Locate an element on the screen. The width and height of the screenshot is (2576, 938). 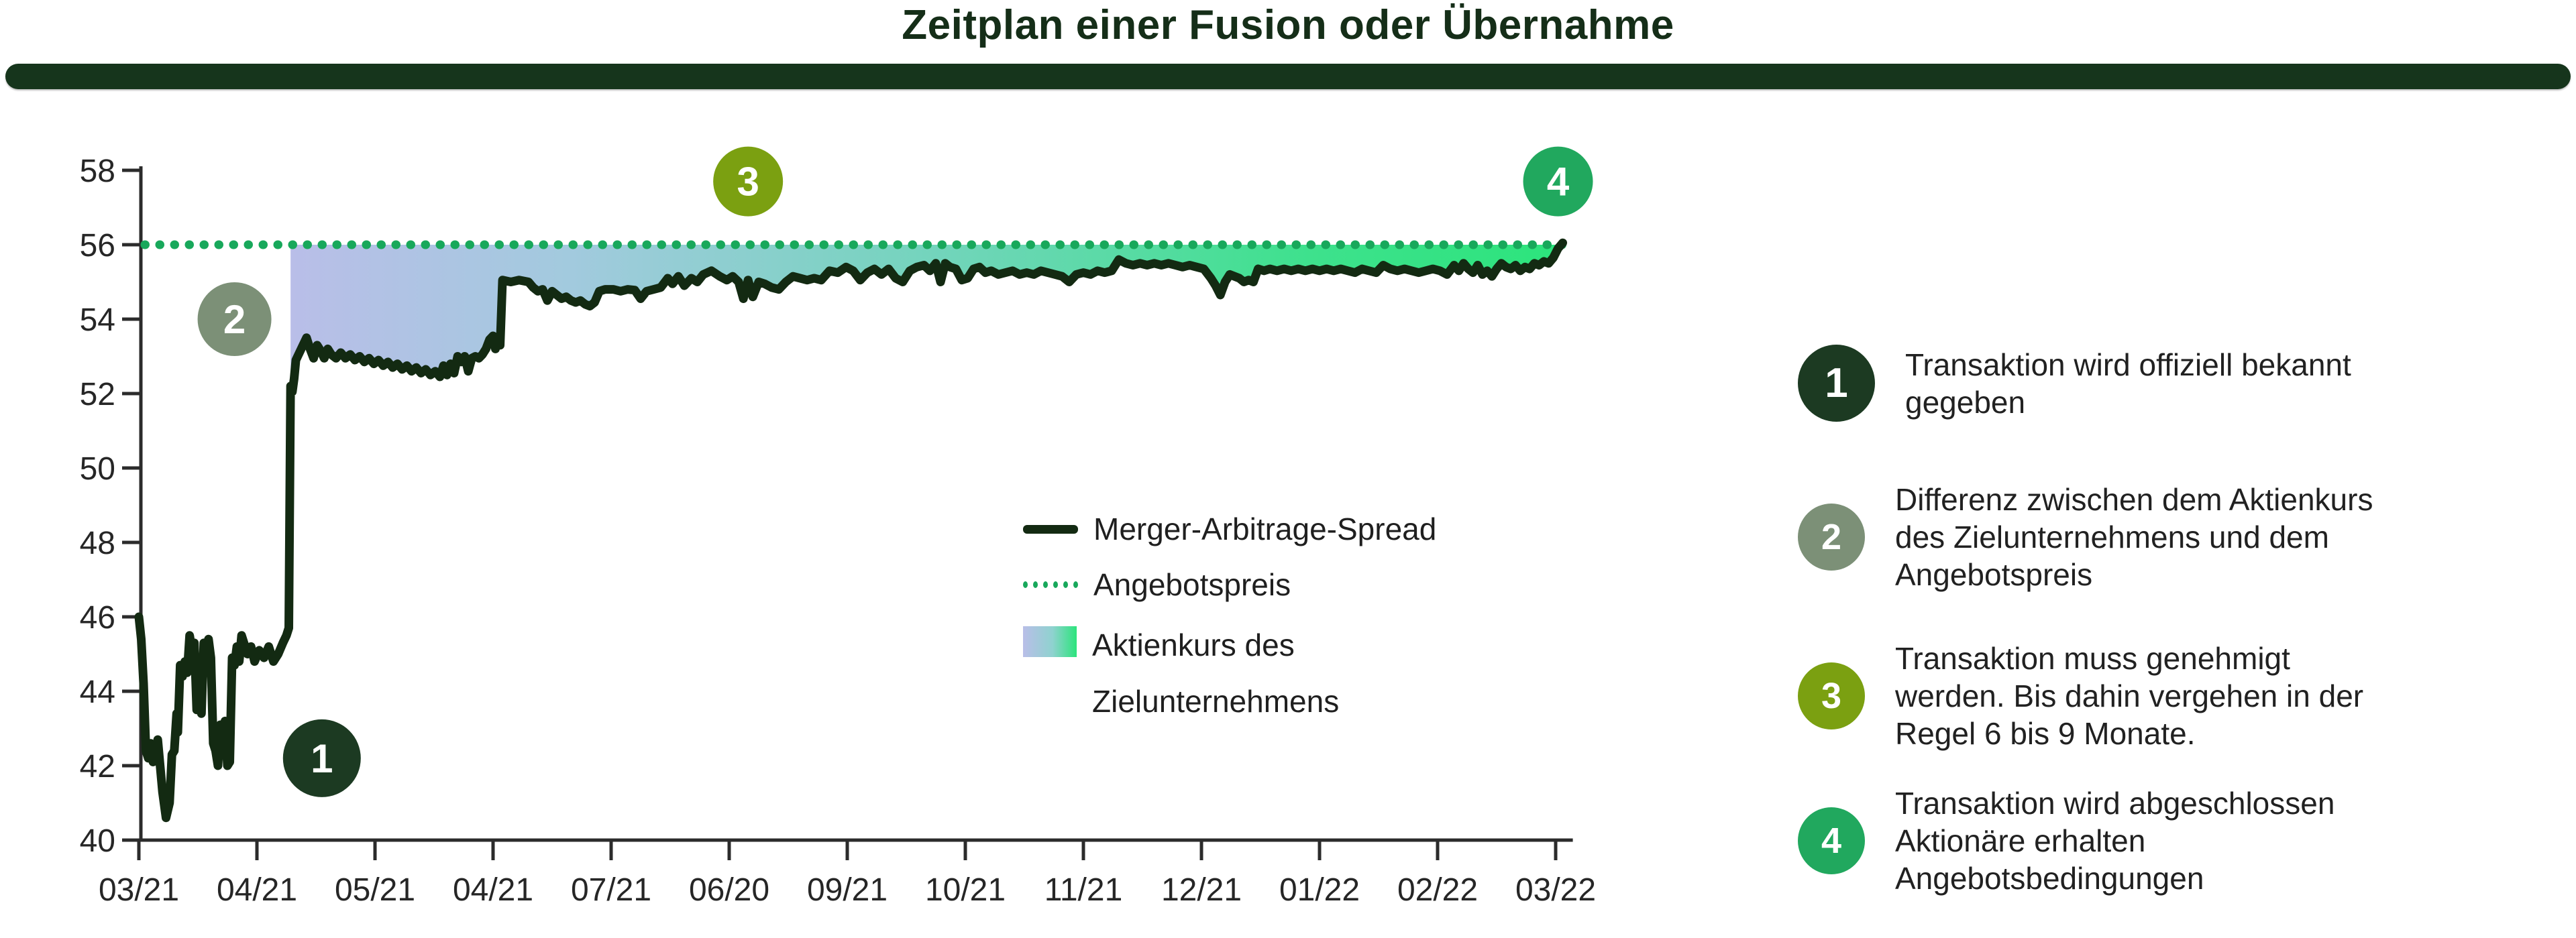
y-tick-label: 54 is located at coordinates (97, 320).